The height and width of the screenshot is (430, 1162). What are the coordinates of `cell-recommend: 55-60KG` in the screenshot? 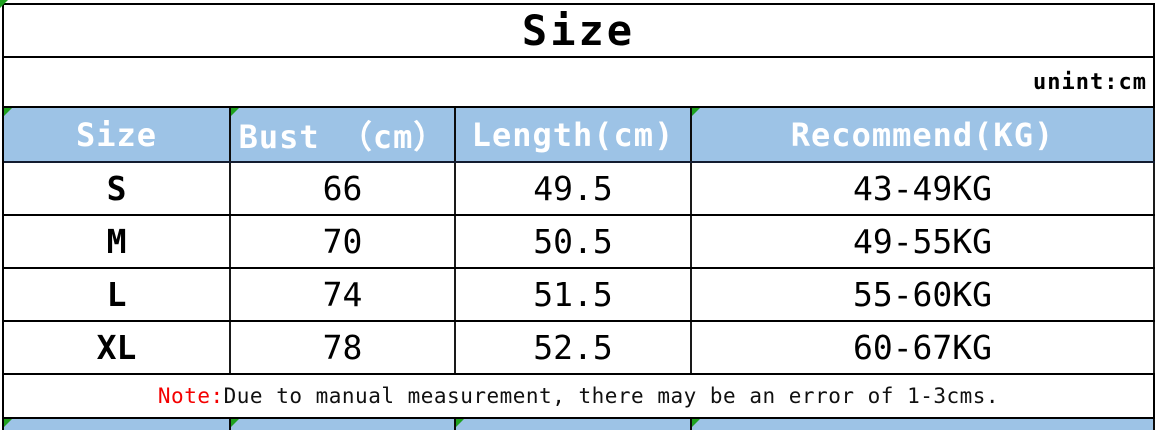 It's located at (923, 294).